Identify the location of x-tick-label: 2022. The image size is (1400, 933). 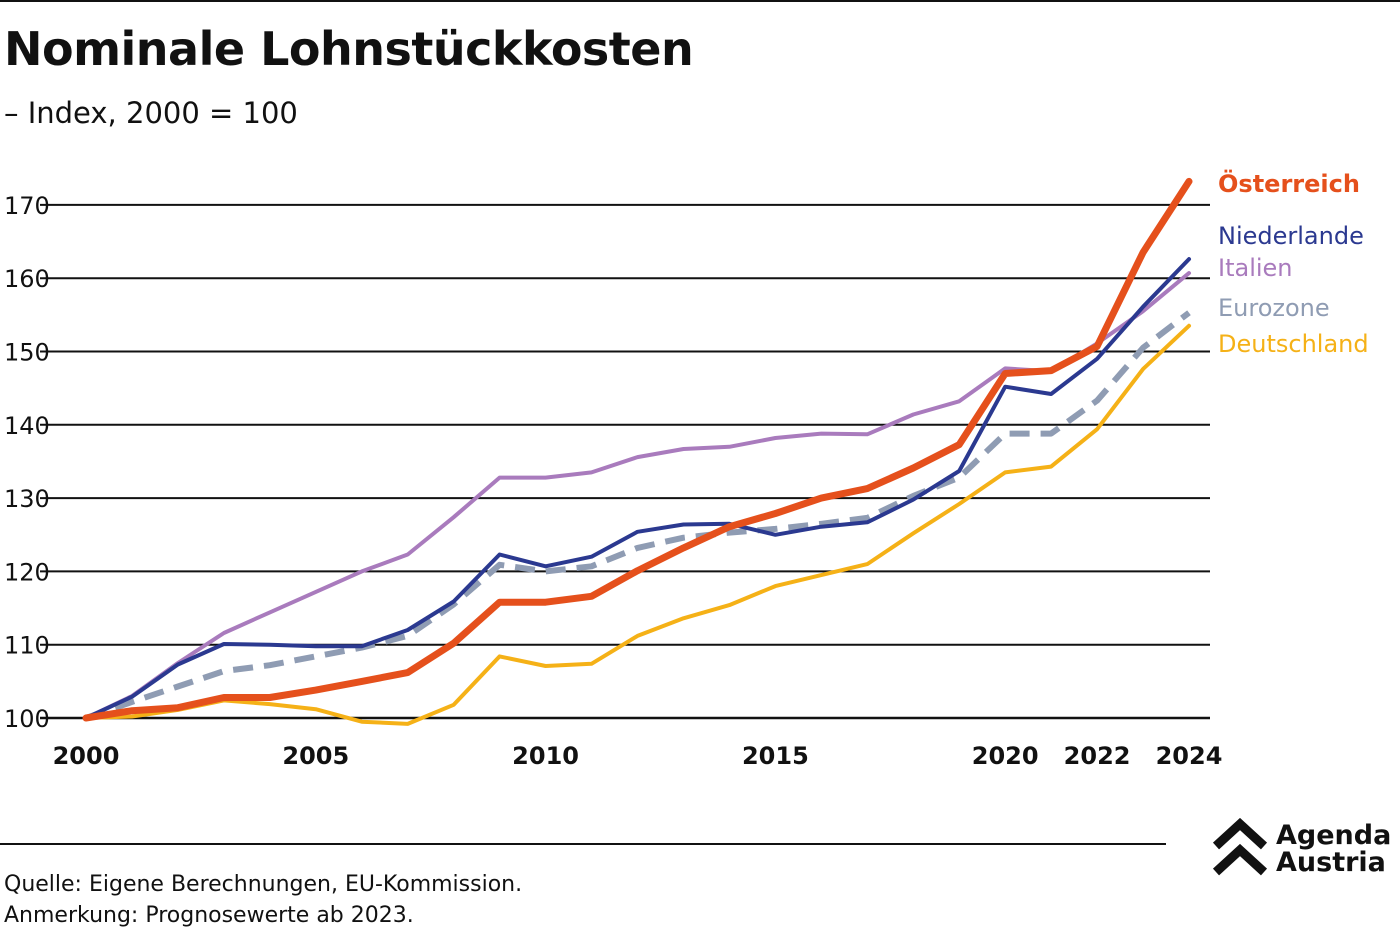
(1097, 756).